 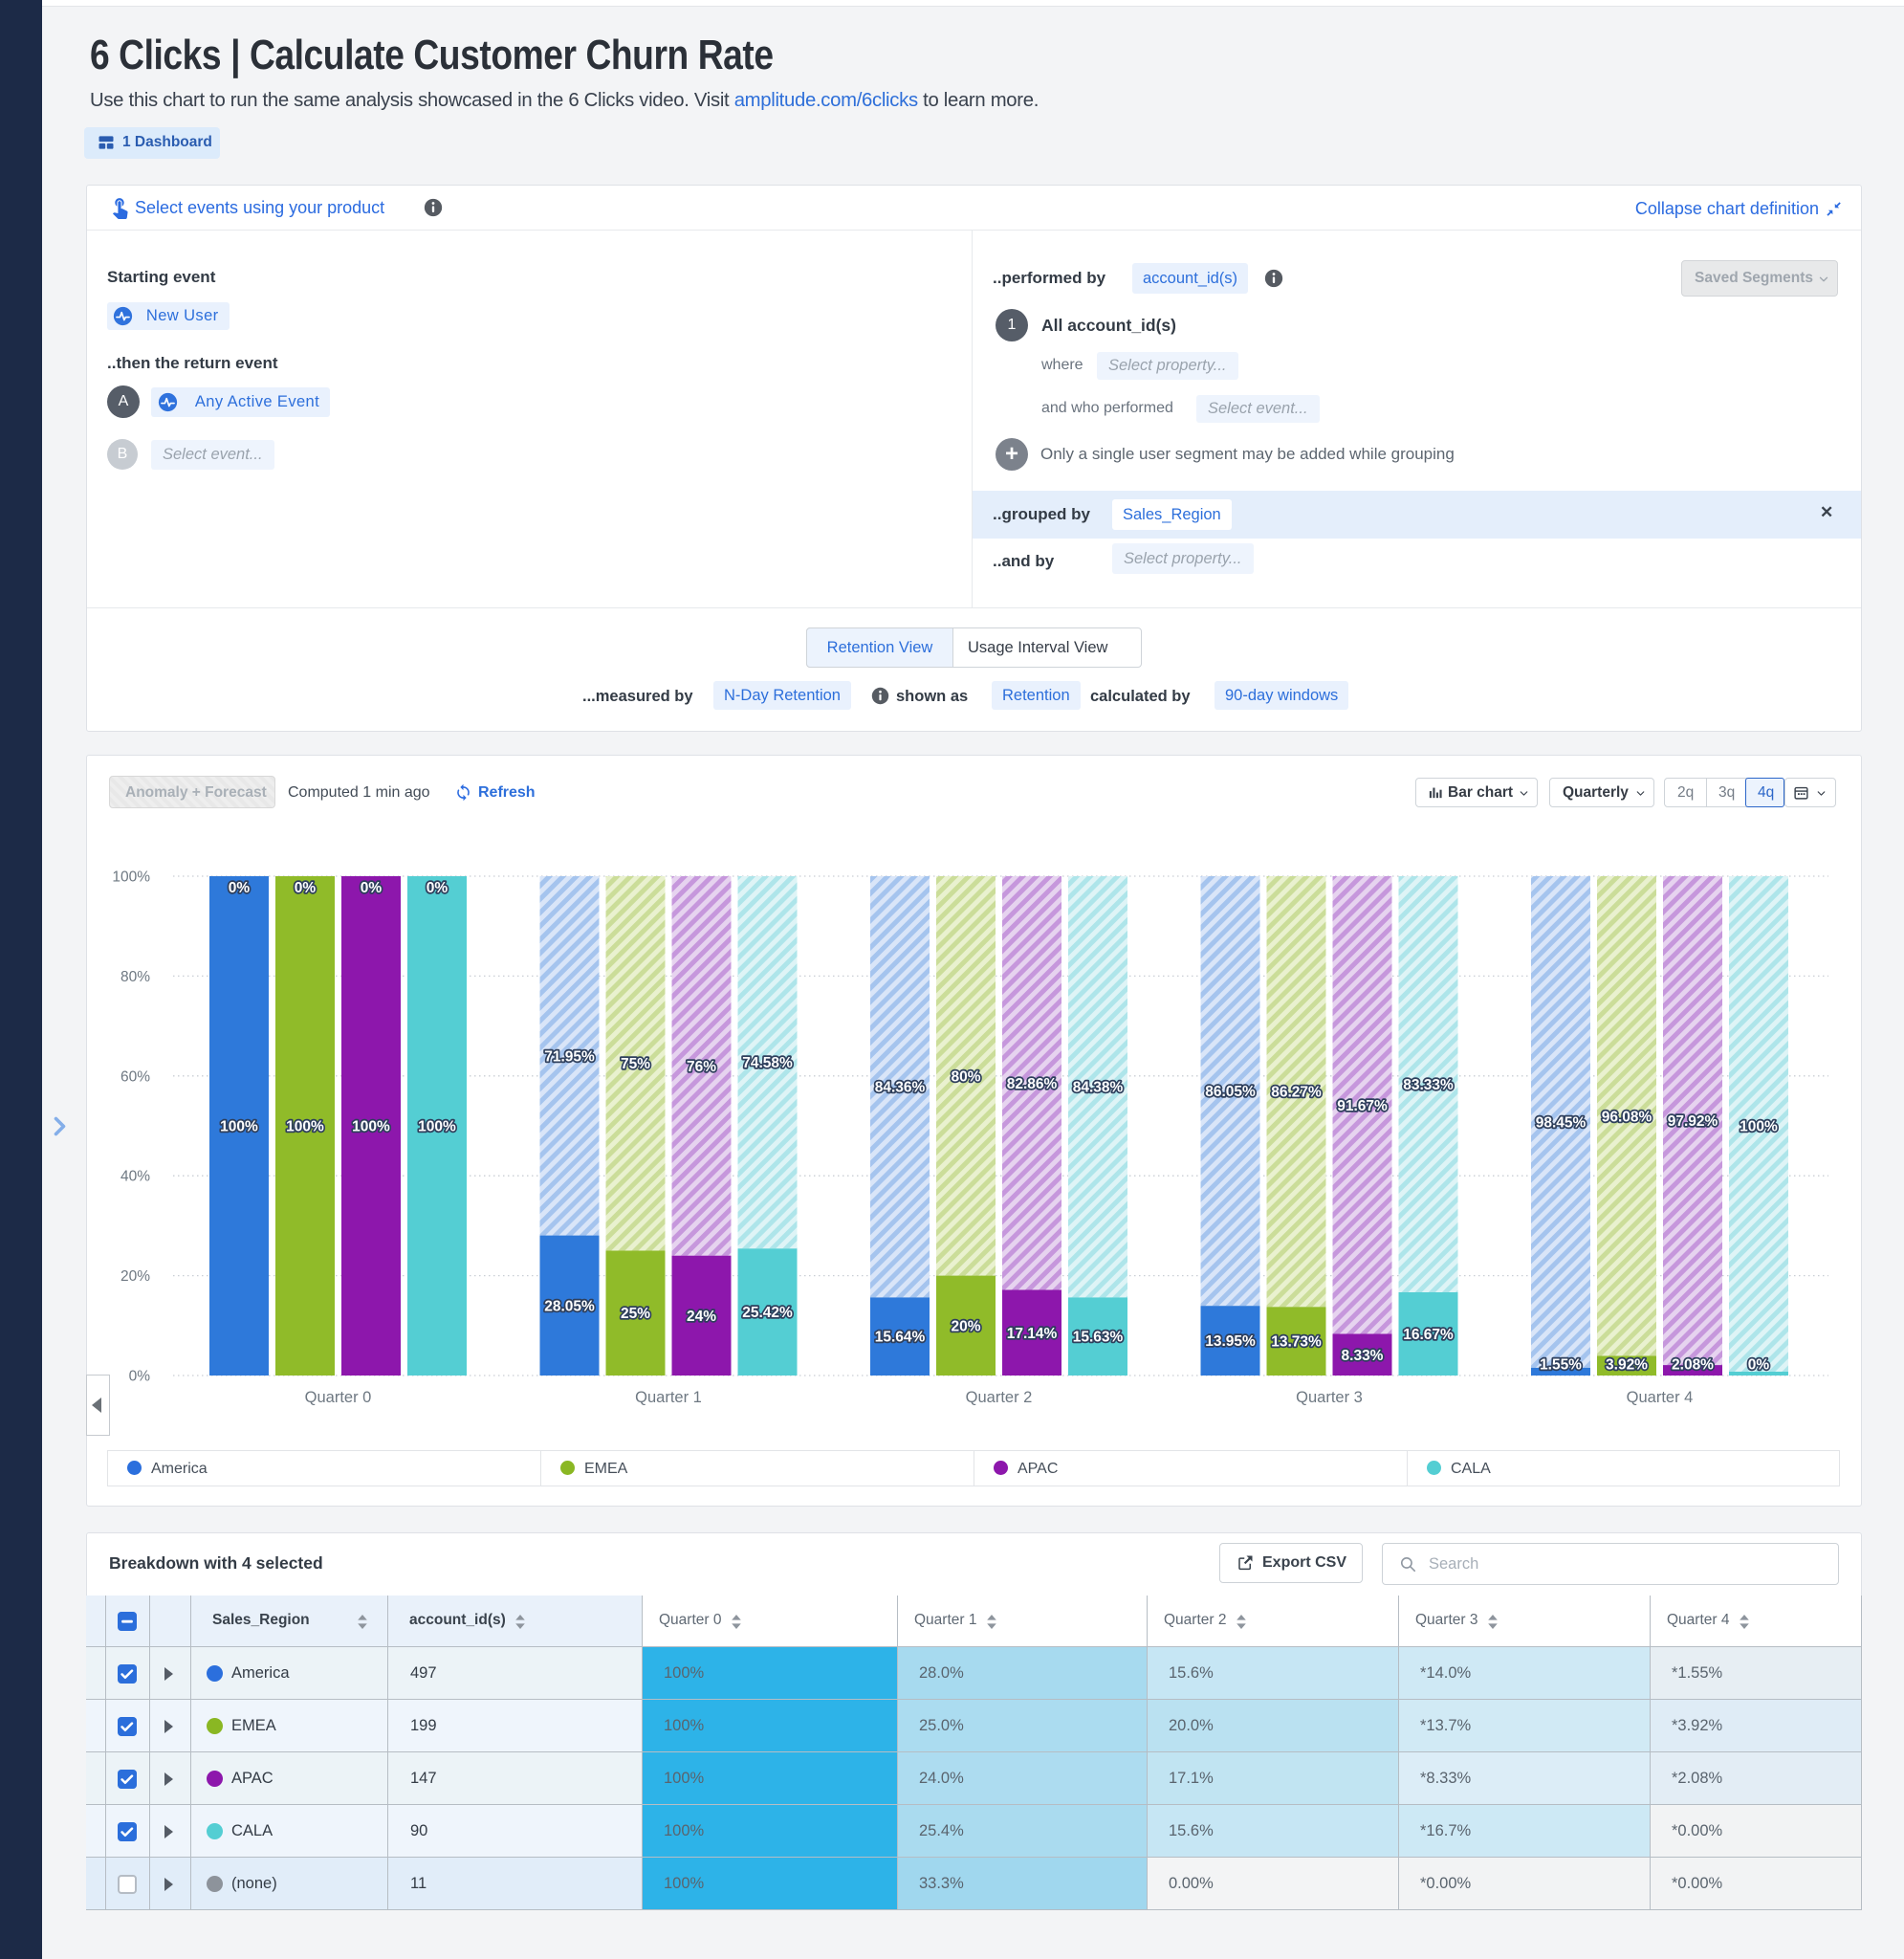 What do you see at coordinates (702, 1317) in the screenshot?
I see `svg-text: 24%` at bounding box center [702, 1317].